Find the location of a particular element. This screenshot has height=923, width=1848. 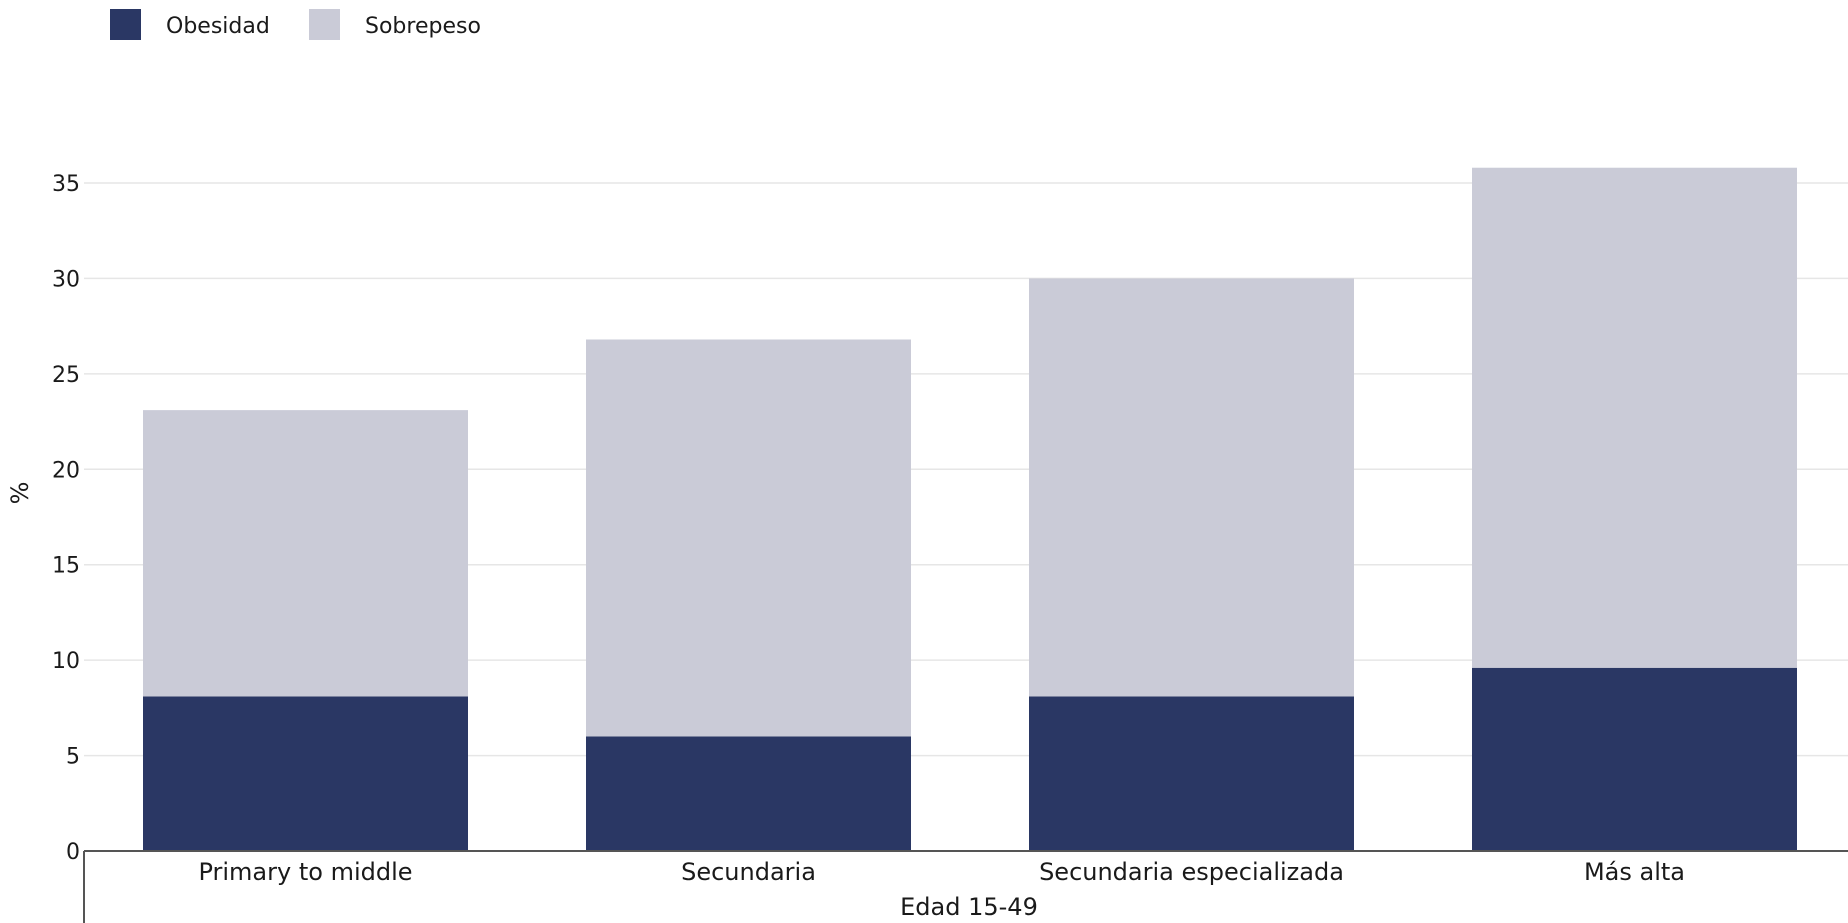

legend-swatch-obesidad is located at coordinates (125, 24).